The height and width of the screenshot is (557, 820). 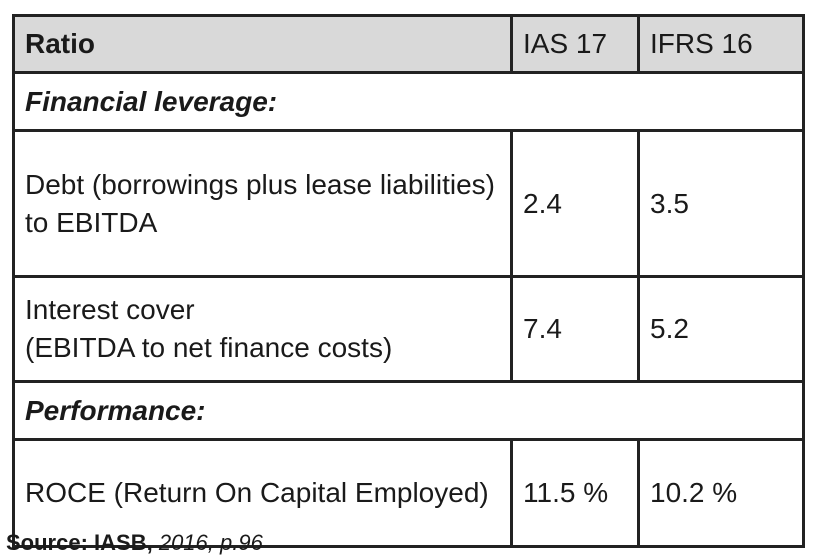 I want to click on header-row: Ratio IAS 17 IFRS 16, so click(x=408, y=44).